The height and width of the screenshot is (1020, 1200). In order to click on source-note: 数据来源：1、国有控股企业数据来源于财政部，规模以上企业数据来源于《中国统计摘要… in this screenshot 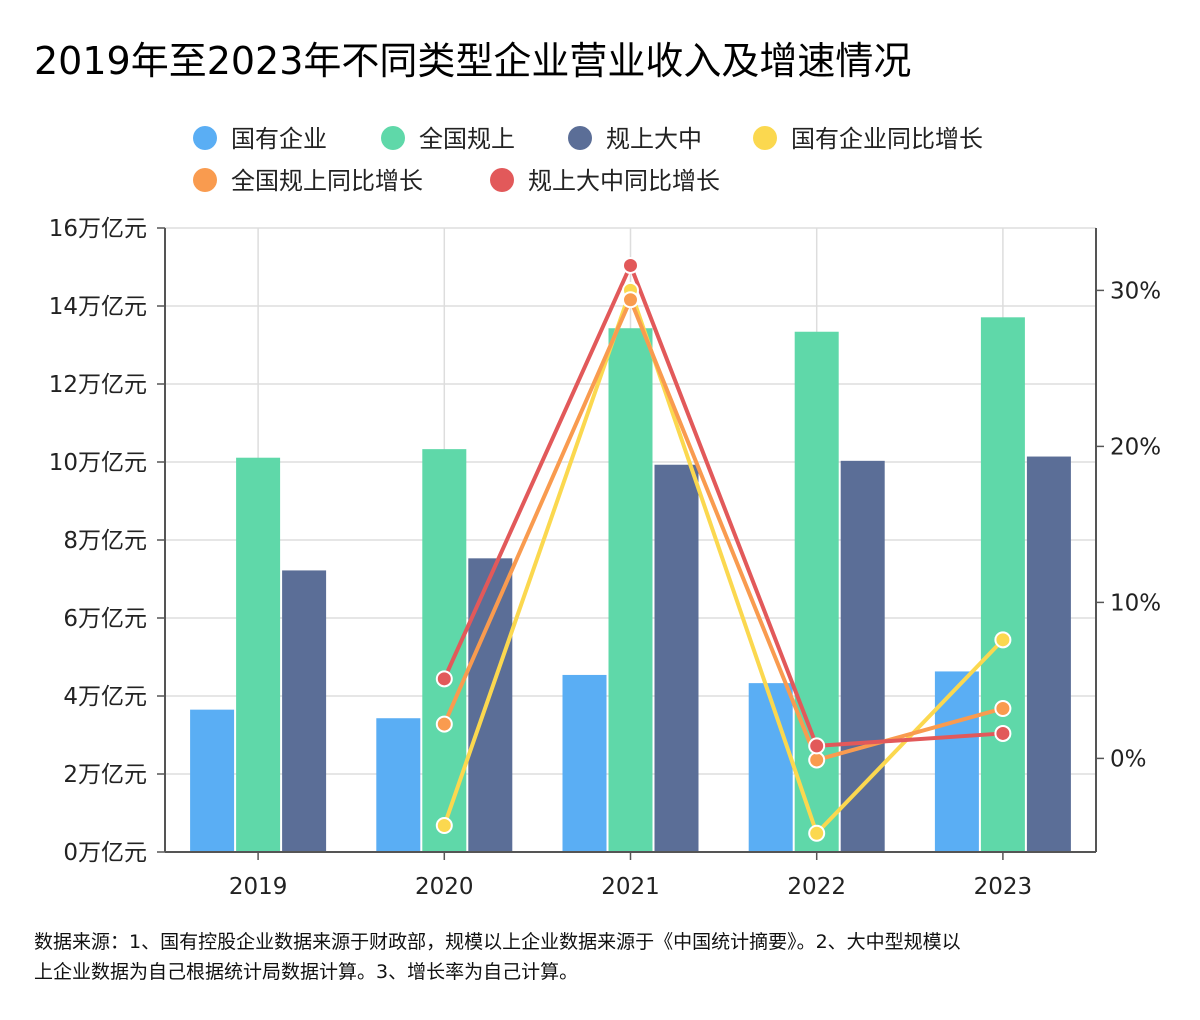, I will do `click(497, 957)`.